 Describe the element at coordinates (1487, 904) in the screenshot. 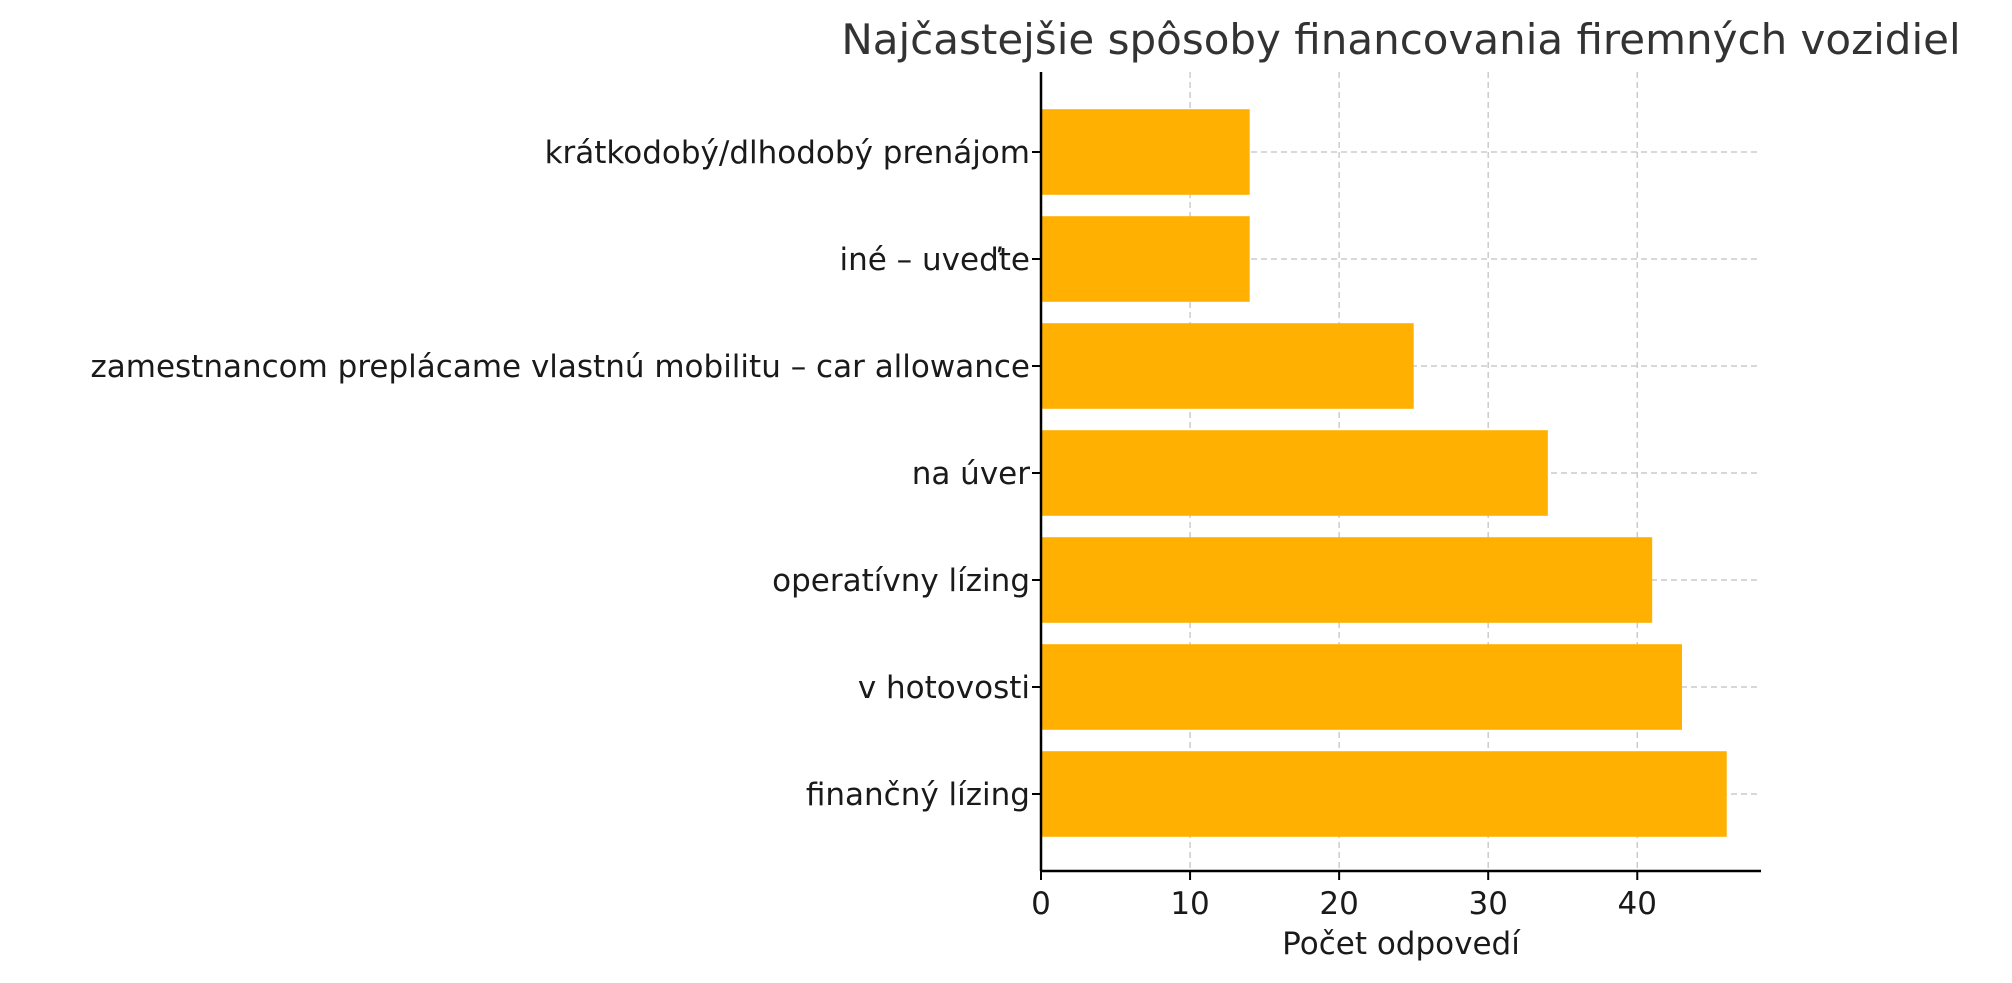

I see `x-tick-label: 30` at that location.